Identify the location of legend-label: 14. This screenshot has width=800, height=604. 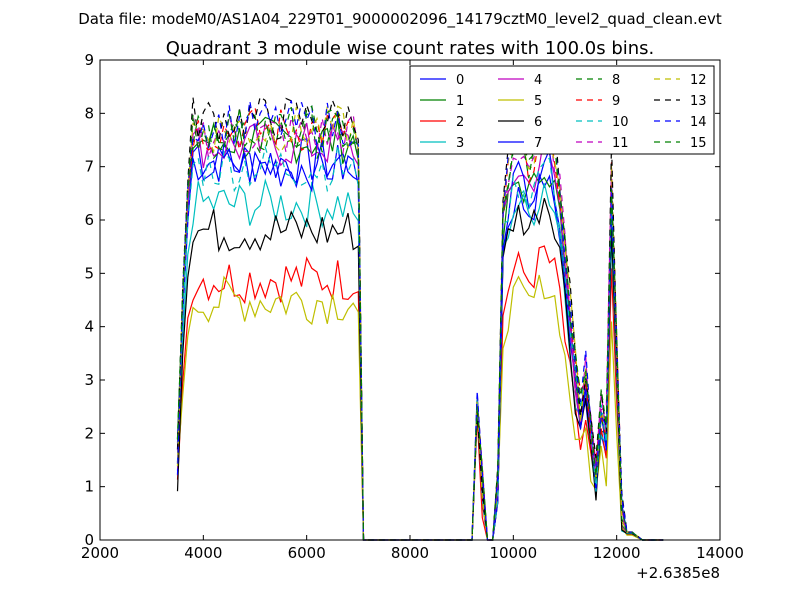
(698, 122).